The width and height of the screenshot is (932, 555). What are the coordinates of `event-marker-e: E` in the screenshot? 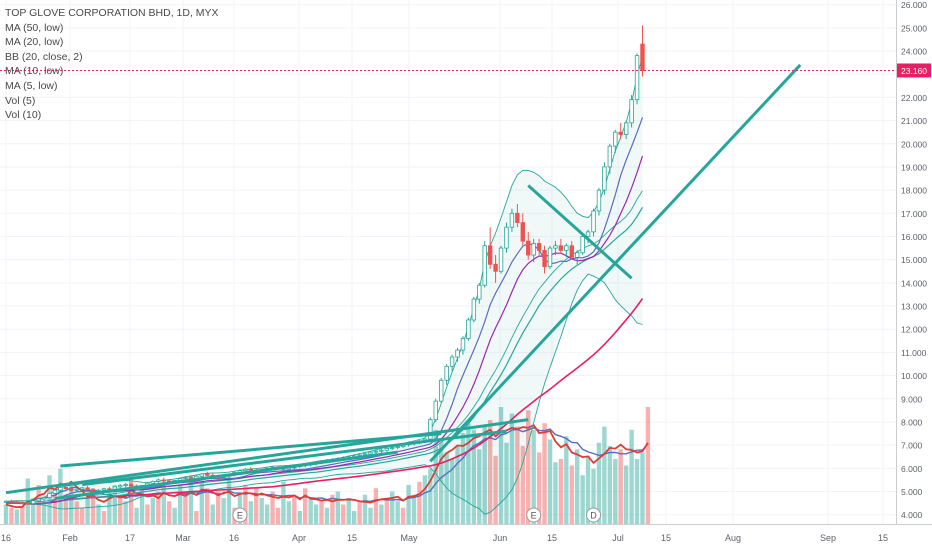 It's located at (240, 515).